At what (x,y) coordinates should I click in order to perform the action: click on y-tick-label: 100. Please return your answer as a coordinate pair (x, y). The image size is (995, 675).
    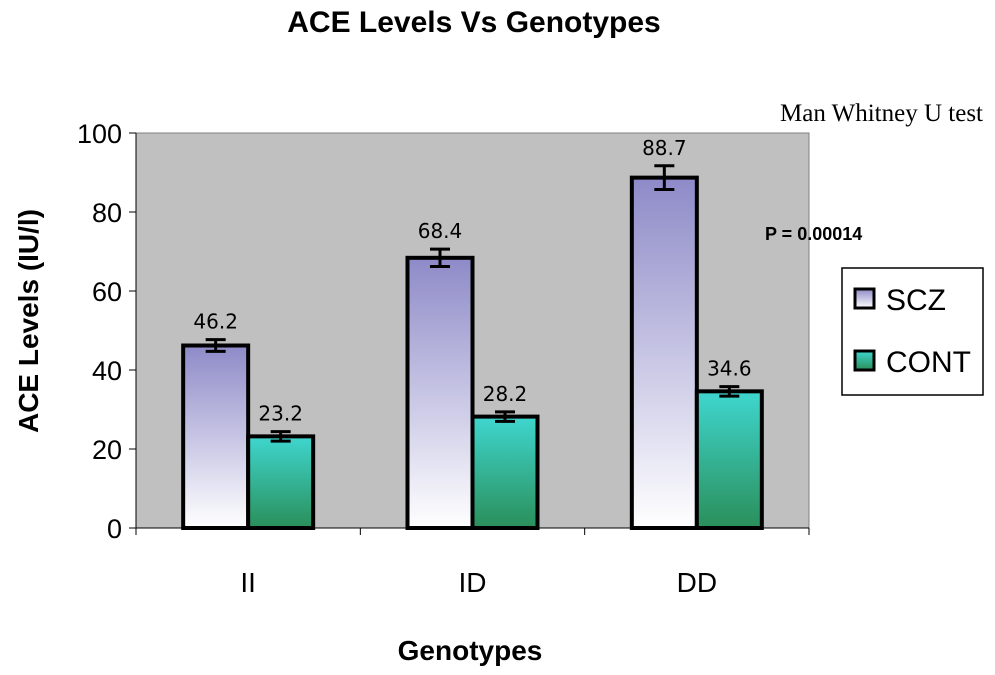
    Looking at the image, I should click on (99, 134).